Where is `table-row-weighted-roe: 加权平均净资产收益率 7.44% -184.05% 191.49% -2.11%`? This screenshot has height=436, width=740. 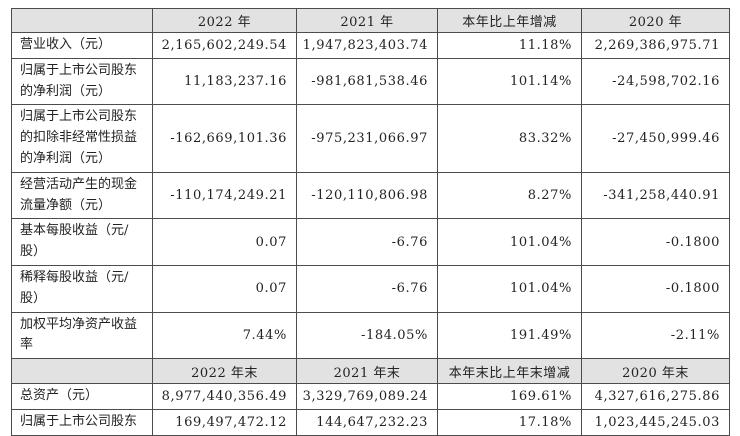 table-row-weighted-roe: 加权平均净资产收益率 7.44% -184.05% 191.49% -2.11% is located at coordinates (370, 335).